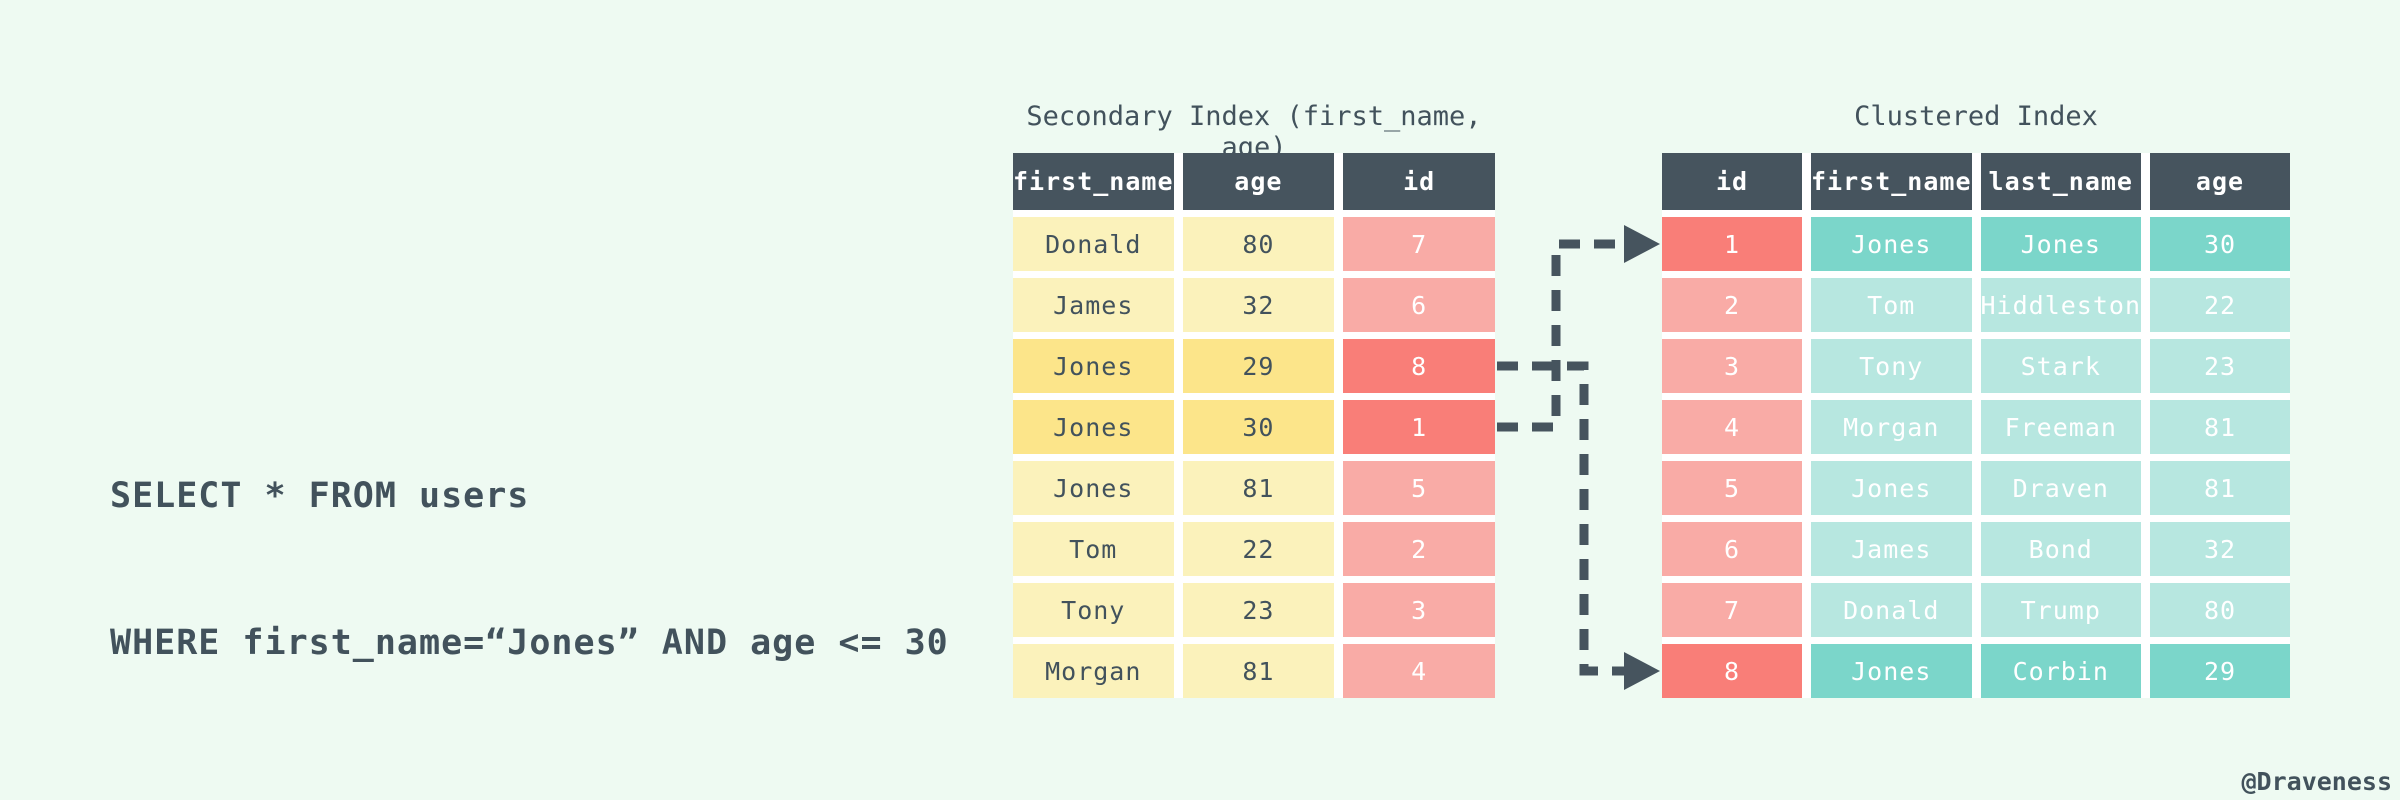  Describe the element at coordinates (2061, 549) in the screenshot. I see `cell-last_name: Bond` at that location.